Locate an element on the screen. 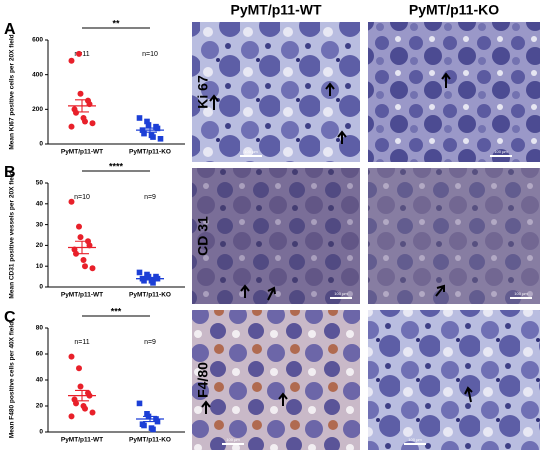 Image resolution: width=550 pixels, height=456 pixels. panel-label: B is located at coordinates (10, 172).